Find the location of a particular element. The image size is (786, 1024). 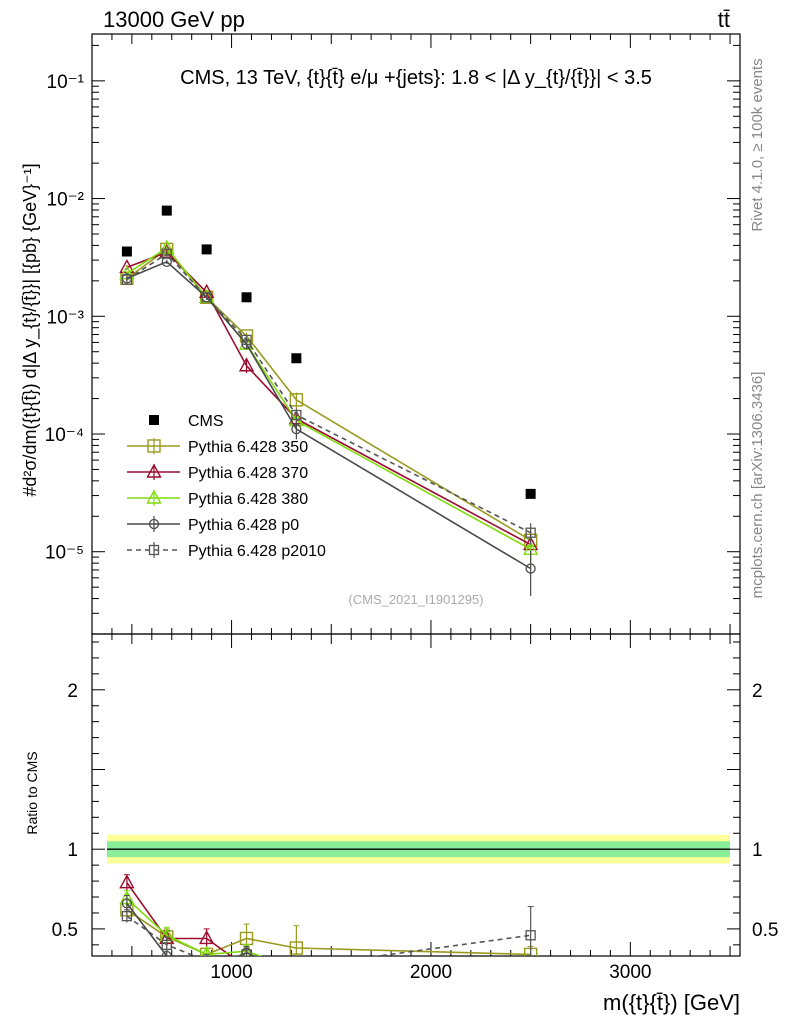

legend-label-pythia-6-428-370: Pythia 6.428 370 is located at coordinates (248, 473).